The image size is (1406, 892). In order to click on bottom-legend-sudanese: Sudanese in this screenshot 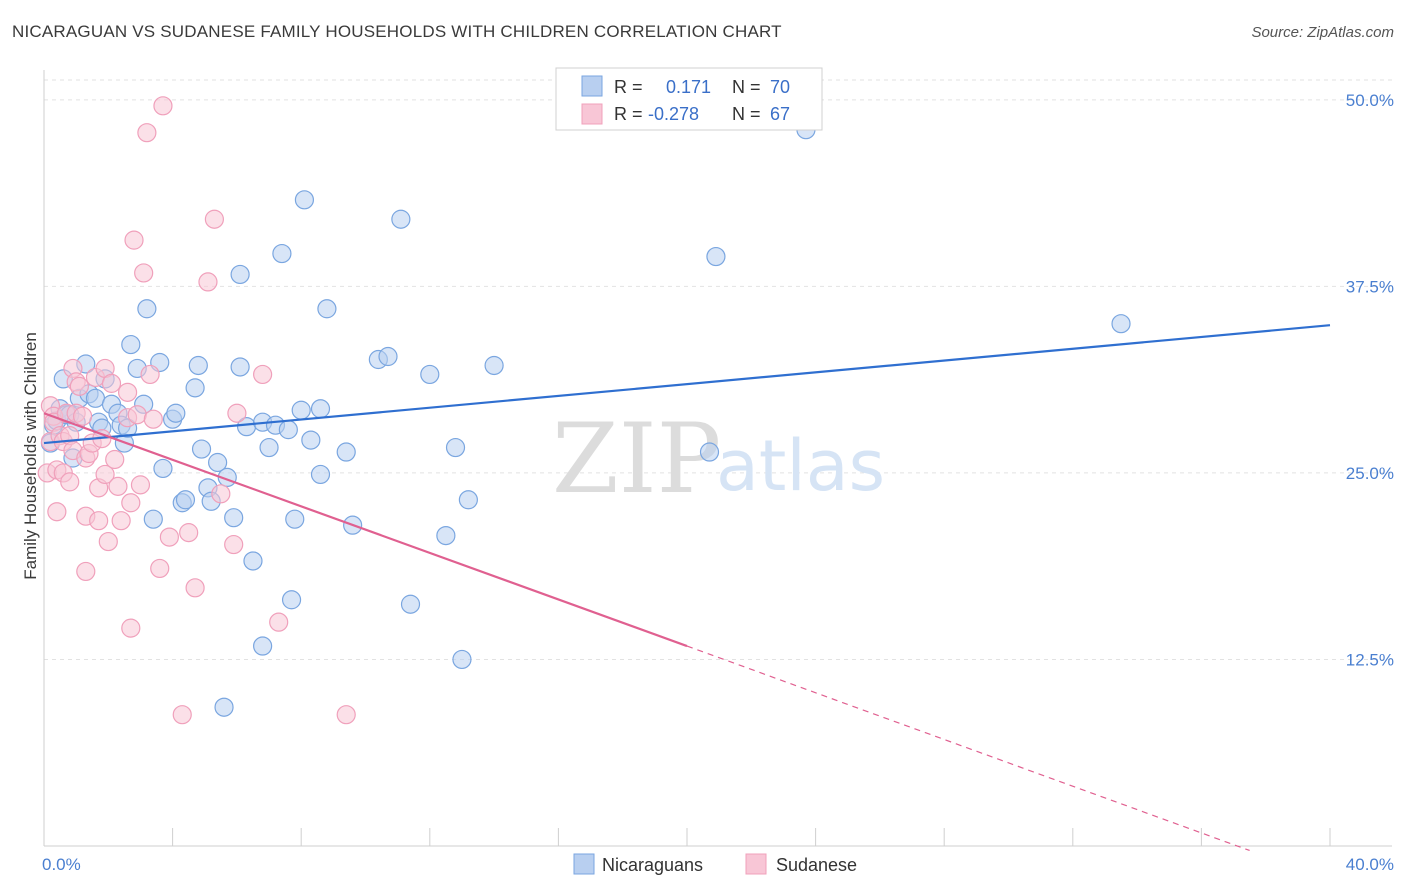, I will do `click(816, 865)`.